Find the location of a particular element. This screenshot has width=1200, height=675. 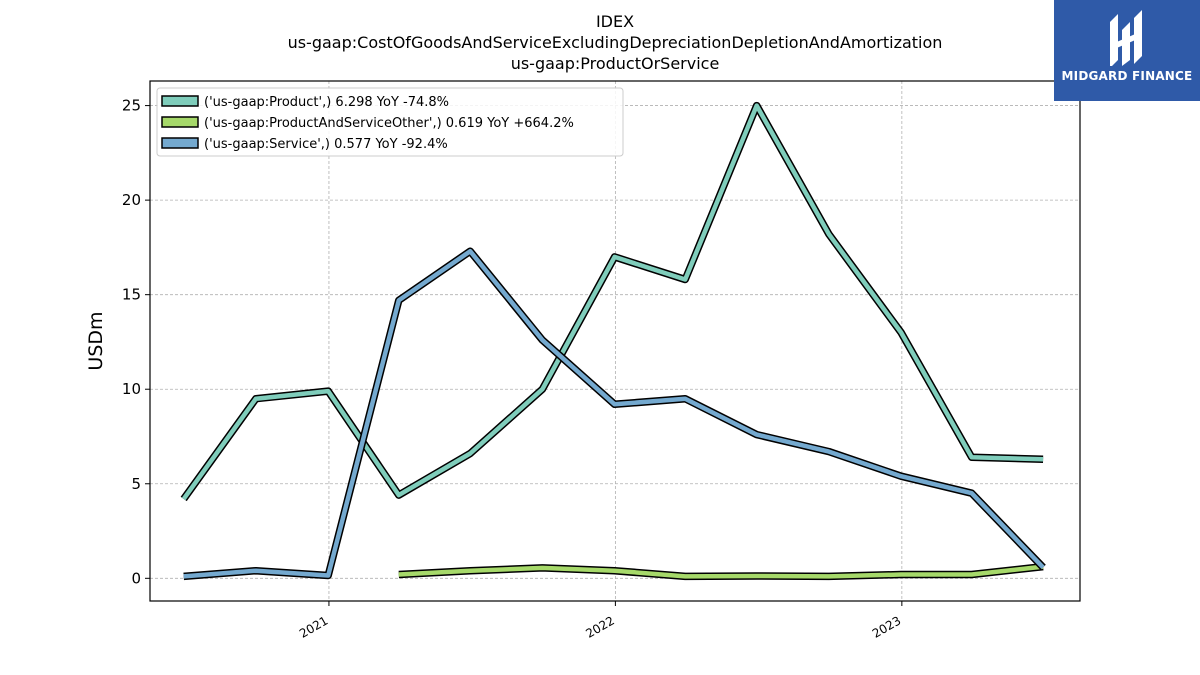

series-line is located at coordinates (721, 571).